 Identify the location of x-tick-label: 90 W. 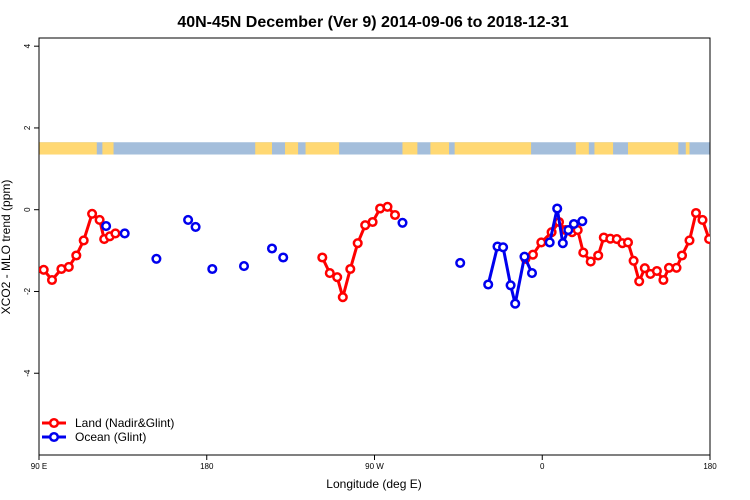
(374, 466).